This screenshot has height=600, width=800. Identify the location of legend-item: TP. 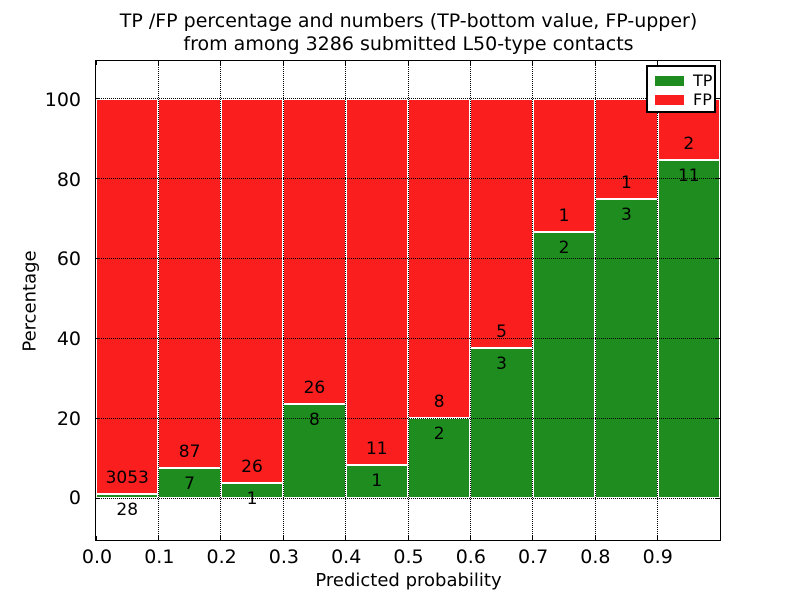
(681, 80).